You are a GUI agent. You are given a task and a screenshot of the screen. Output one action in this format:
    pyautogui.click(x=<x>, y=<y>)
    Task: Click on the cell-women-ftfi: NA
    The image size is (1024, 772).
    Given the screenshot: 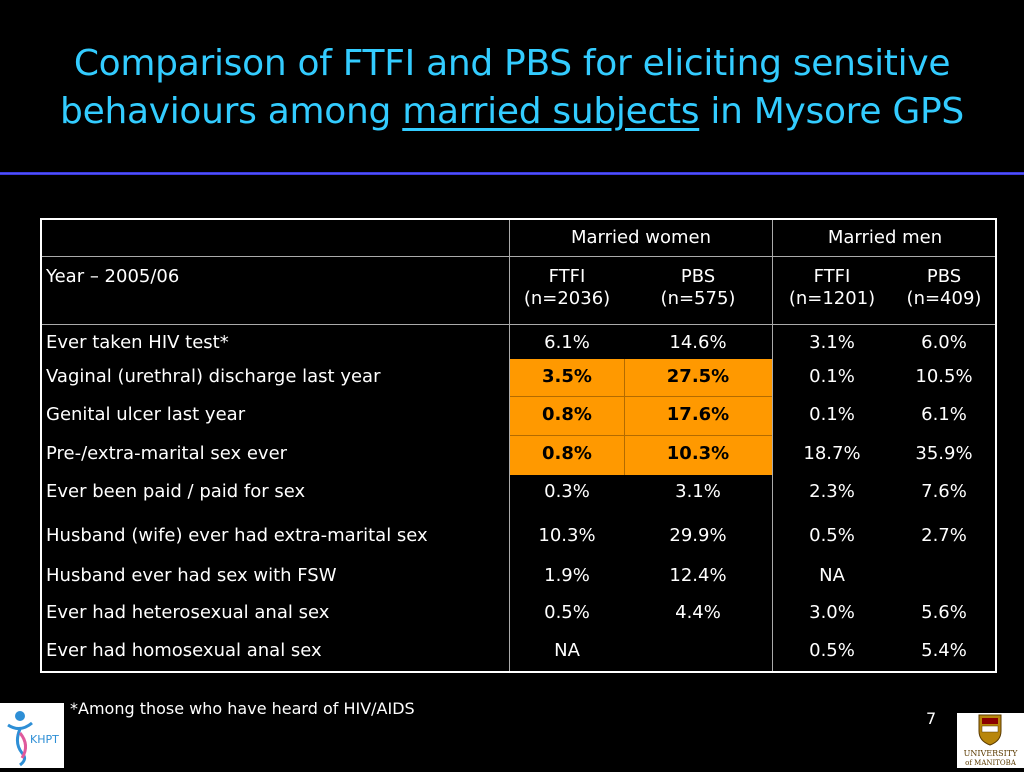 What is the action you would take?
    pyautogui.click(x=567, y=650)
    